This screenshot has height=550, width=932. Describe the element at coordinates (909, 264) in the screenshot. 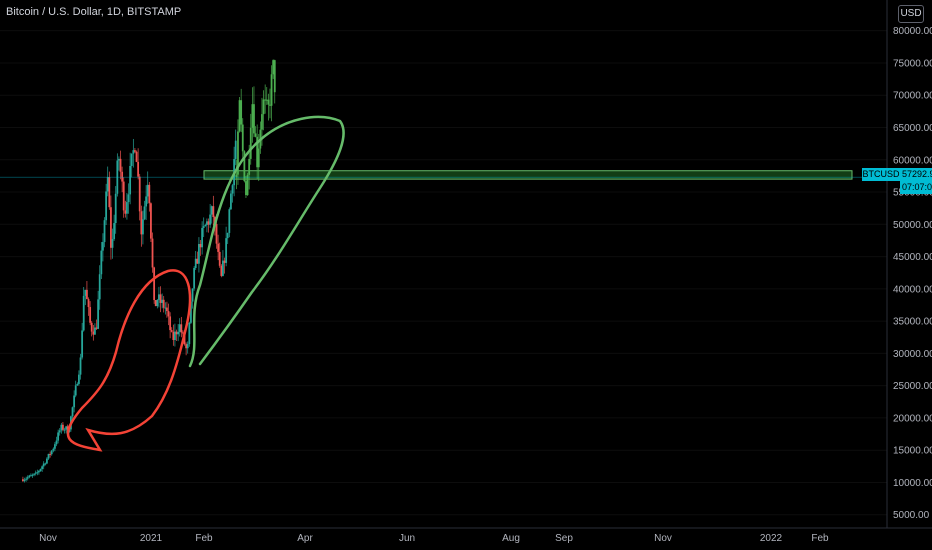

I see `y-axis-panel` at that location.